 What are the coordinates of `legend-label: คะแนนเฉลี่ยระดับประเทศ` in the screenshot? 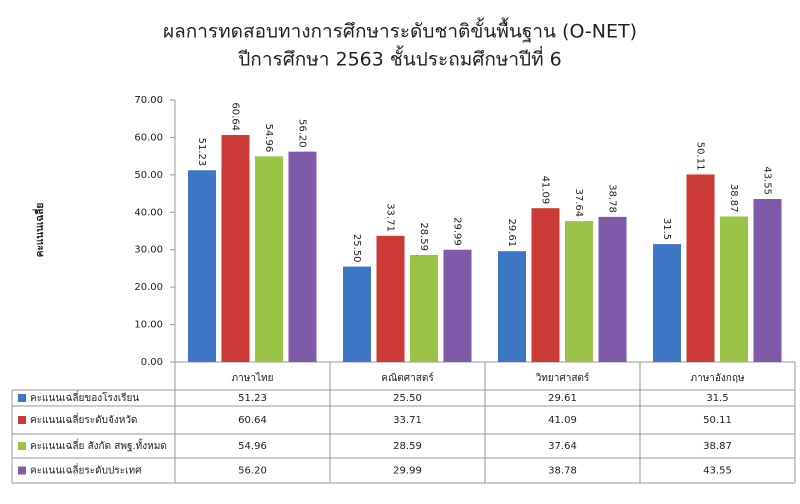 It's located at (86, 470).